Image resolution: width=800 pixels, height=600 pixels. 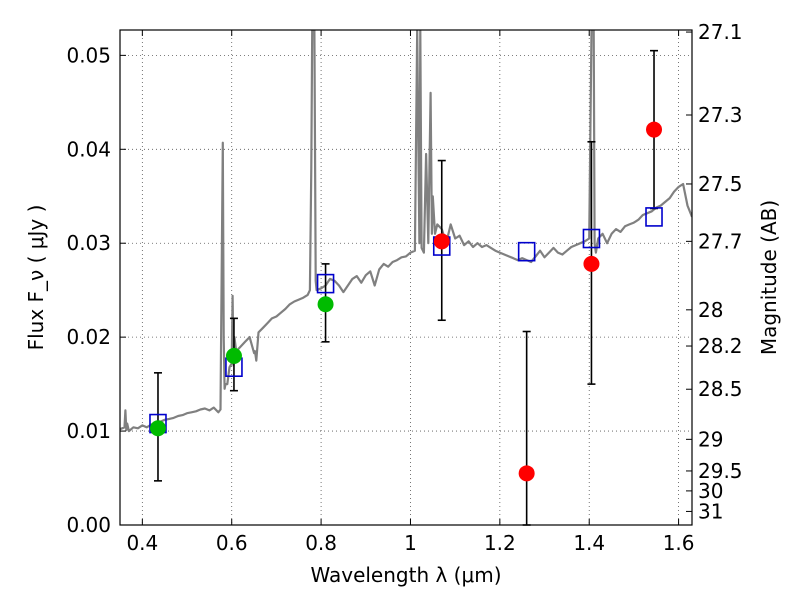 I want to click on x-tick-label: 0.4, so click(x=142, y=543).